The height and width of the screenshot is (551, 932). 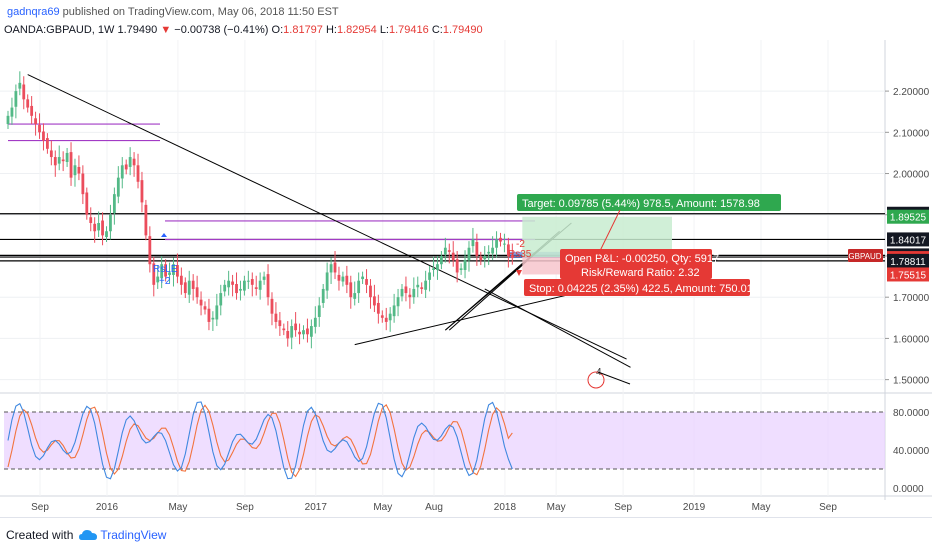 What do you see at coordinates (911, 175) in the screenshot?
I see `price-tick-label: 2.00000` at bounding box center [911, 175].